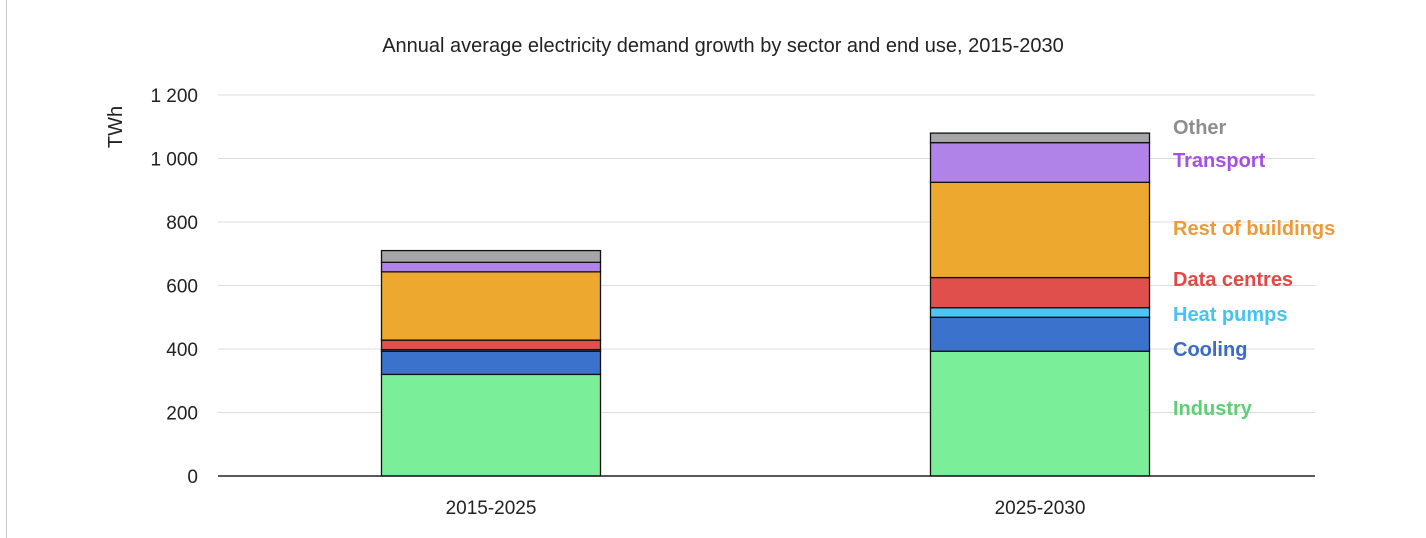 The height and width of the screenshot is (538, 1426). Describe the element at coordinates (1254, 229) in the screenshot. I see `series-label-rest-of-buildings: Rest of buildings` at that location.